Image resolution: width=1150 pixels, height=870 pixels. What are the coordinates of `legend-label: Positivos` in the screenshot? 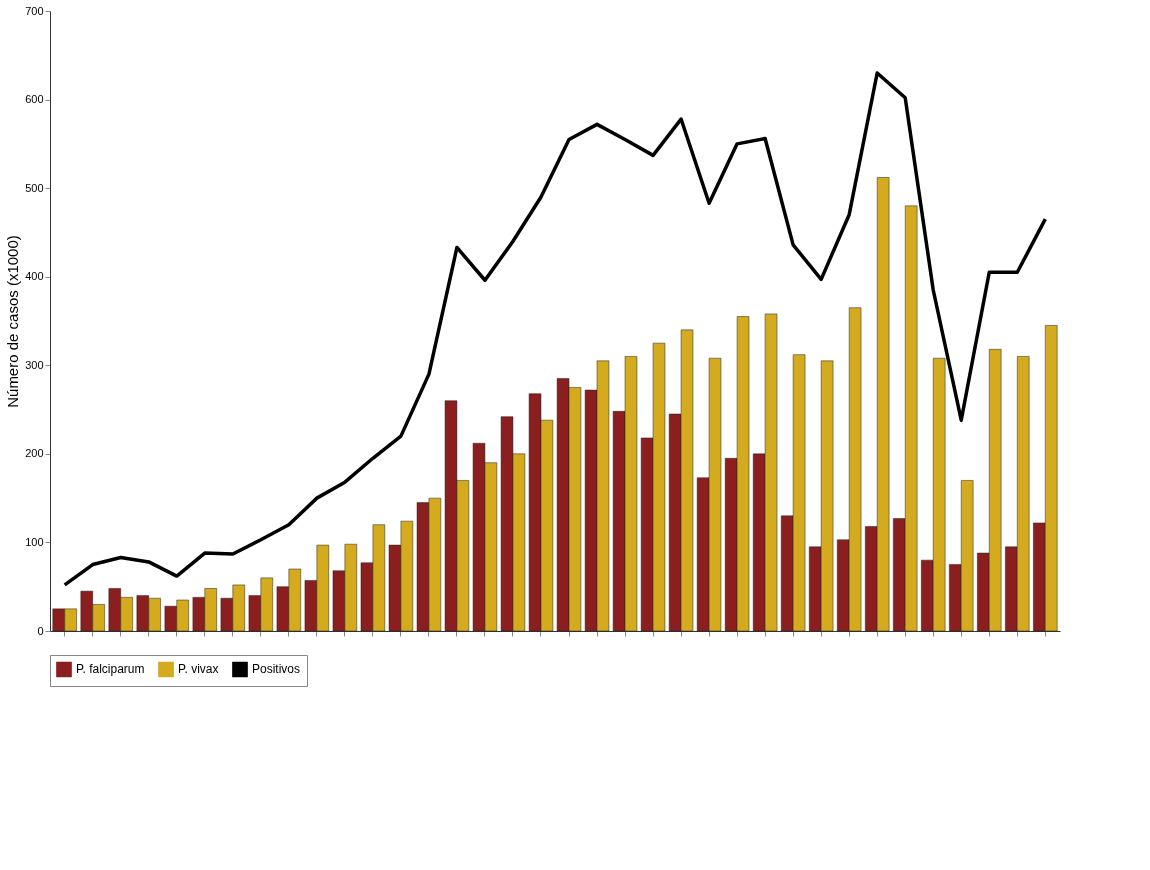 It's located at (276, 669).